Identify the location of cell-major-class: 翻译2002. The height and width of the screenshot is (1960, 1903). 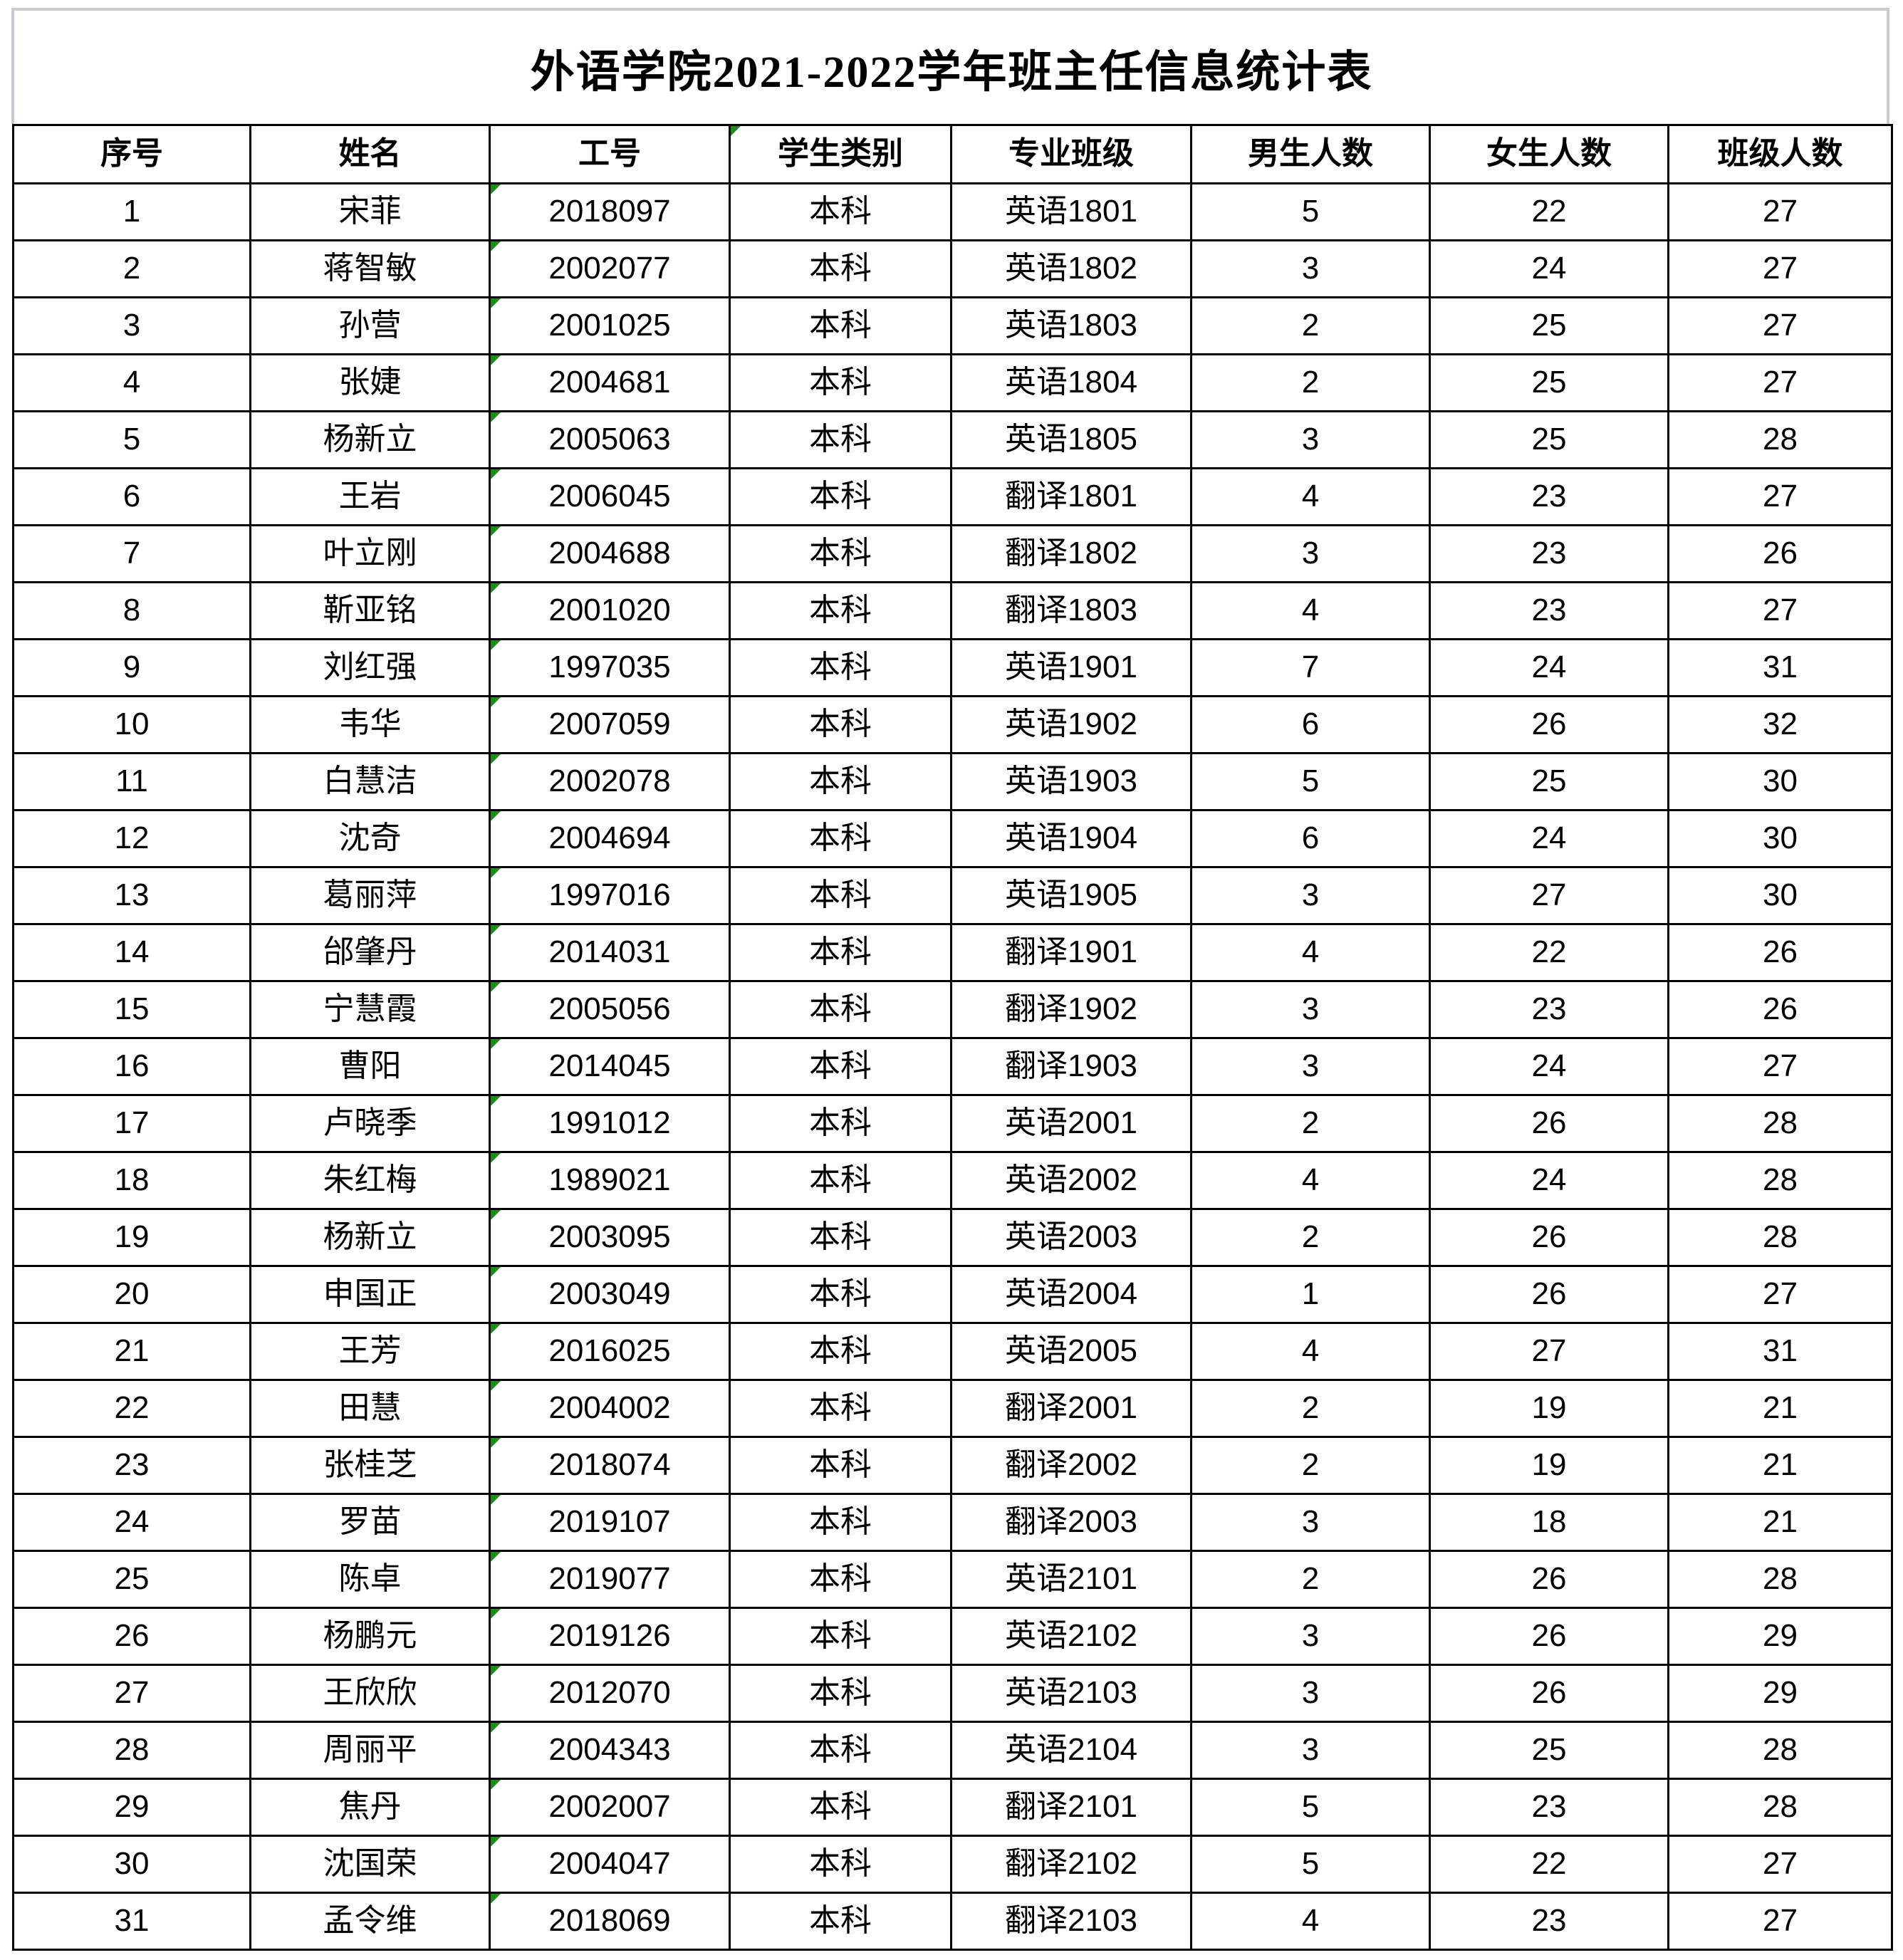
(1071, 1465).